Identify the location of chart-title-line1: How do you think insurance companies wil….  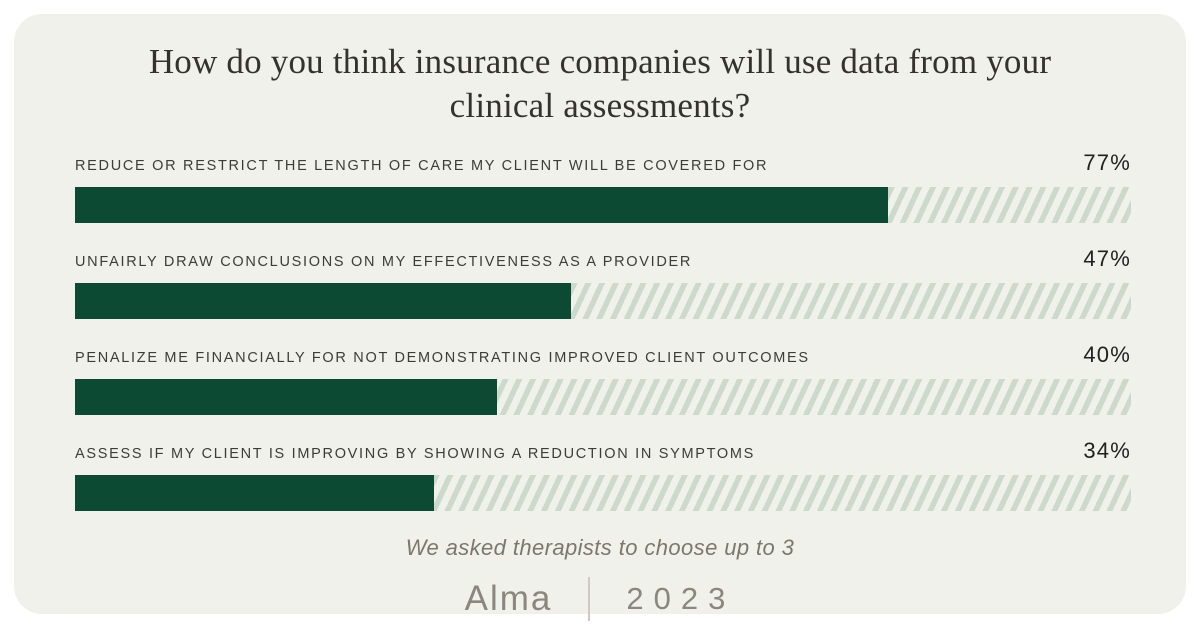
(600, 61).